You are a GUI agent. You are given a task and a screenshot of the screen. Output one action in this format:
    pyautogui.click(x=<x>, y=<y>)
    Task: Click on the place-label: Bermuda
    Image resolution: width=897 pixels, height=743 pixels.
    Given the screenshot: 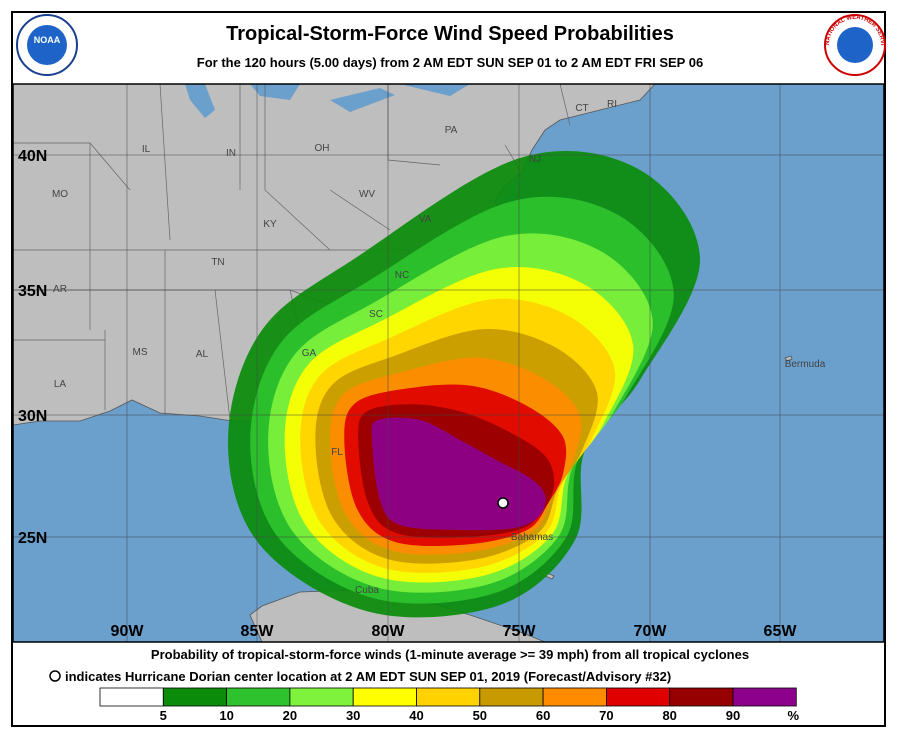 What is the action you would take?
    pyautogui.click(x=805, y=364)
    